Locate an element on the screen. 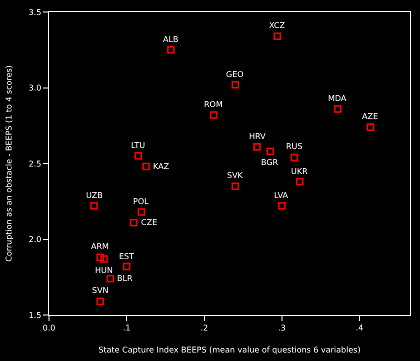 This screenshot has width=420, height=361. y-axis-title: Corruption as an obstacle - BEEPS (1 to 4 scores) is located at coordinates (9, 163).